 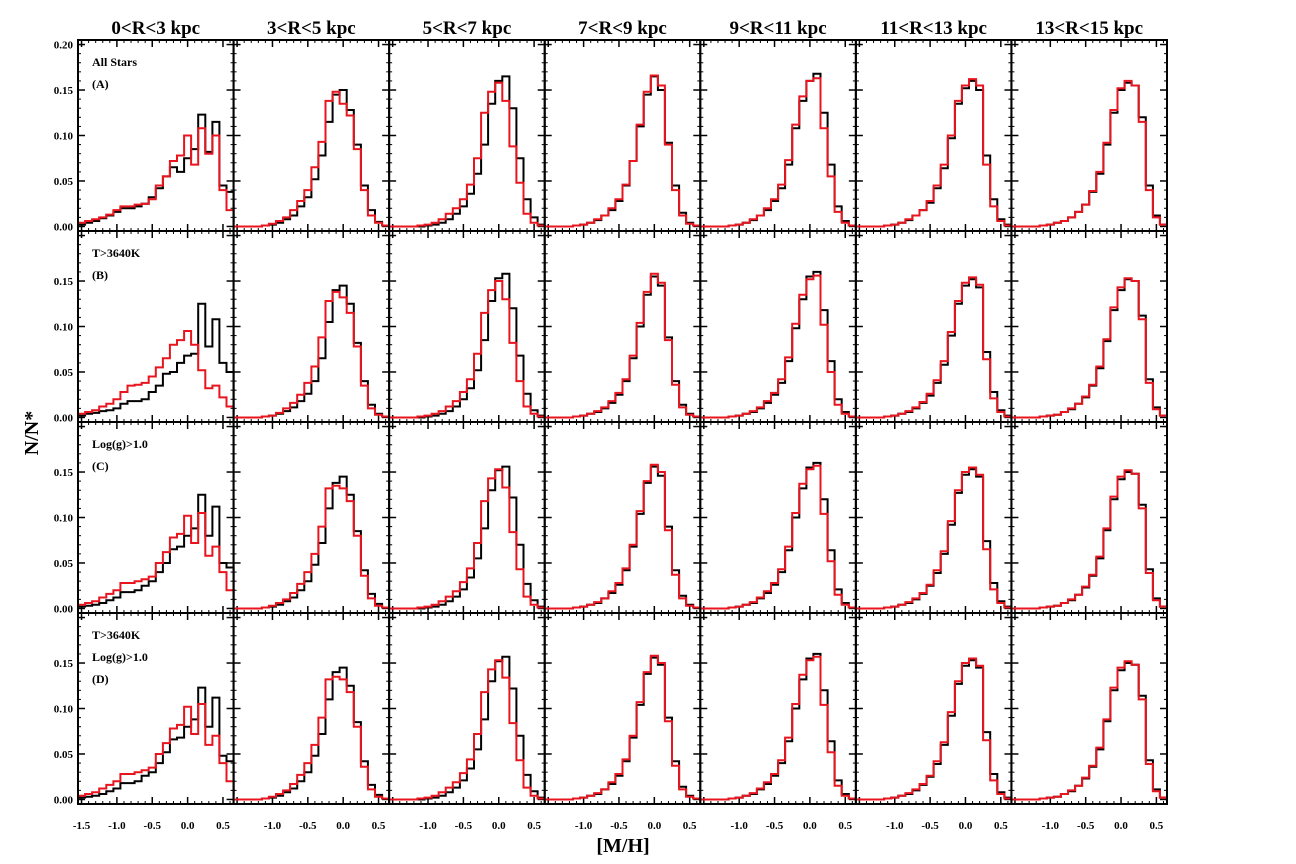 What do you see at coordinates (155, 28) in the screenshot?
I see `column-title: 0<R<3 kpc` at bounding box center [155, 28].